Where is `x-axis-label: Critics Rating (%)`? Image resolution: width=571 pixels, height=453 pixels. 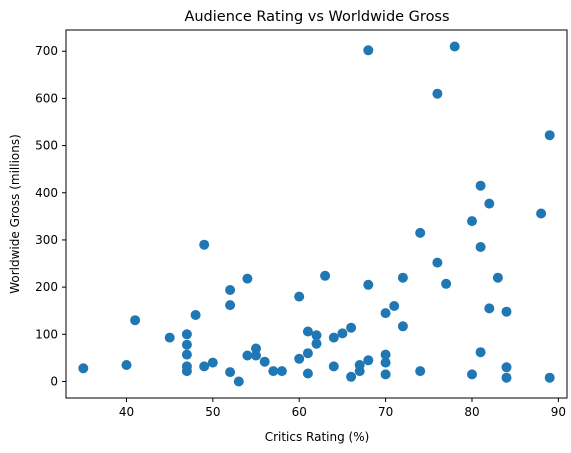
x-axis-label: Critics Rating (%) is located at coordinates (317, 437).